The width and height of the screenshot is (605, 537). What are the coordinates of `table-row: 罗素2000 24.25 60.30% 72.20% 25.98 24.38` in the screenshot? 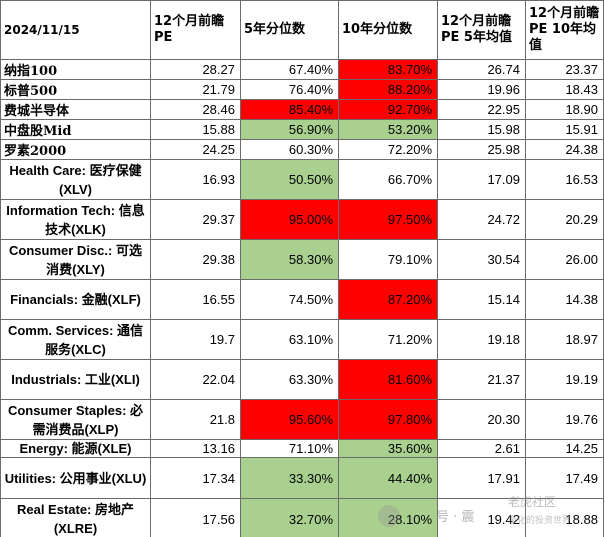 It's located at (302, 149).